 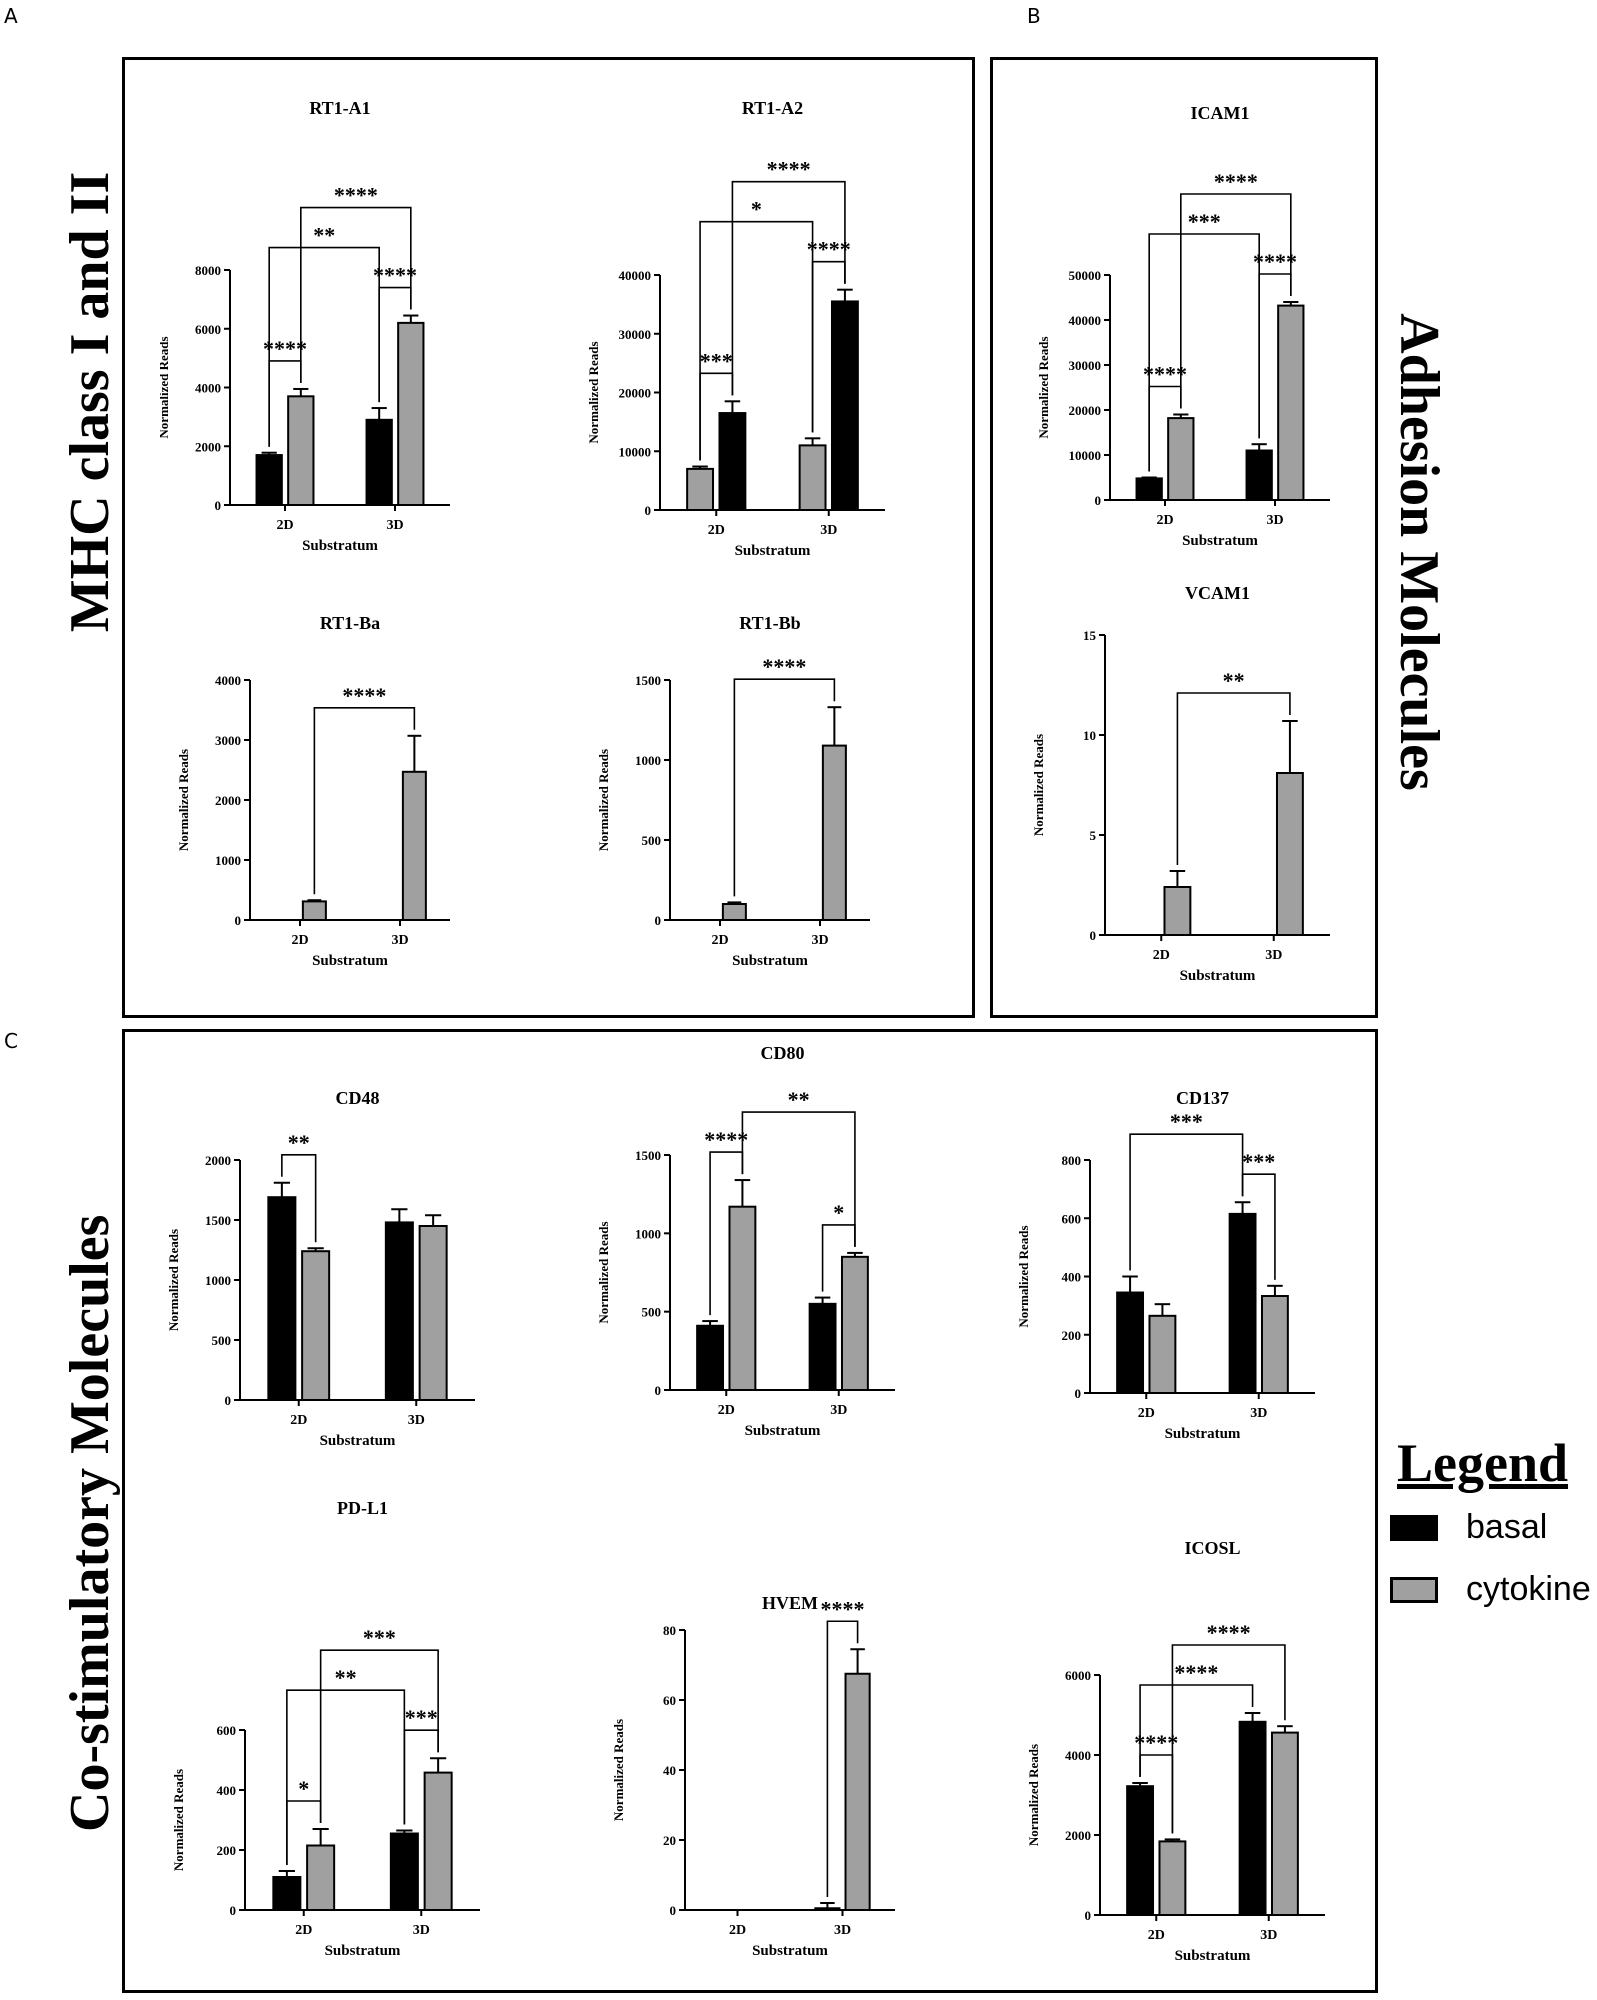 I want to click on cd48-bar-2D-basal, so click(x=282, y=1298).